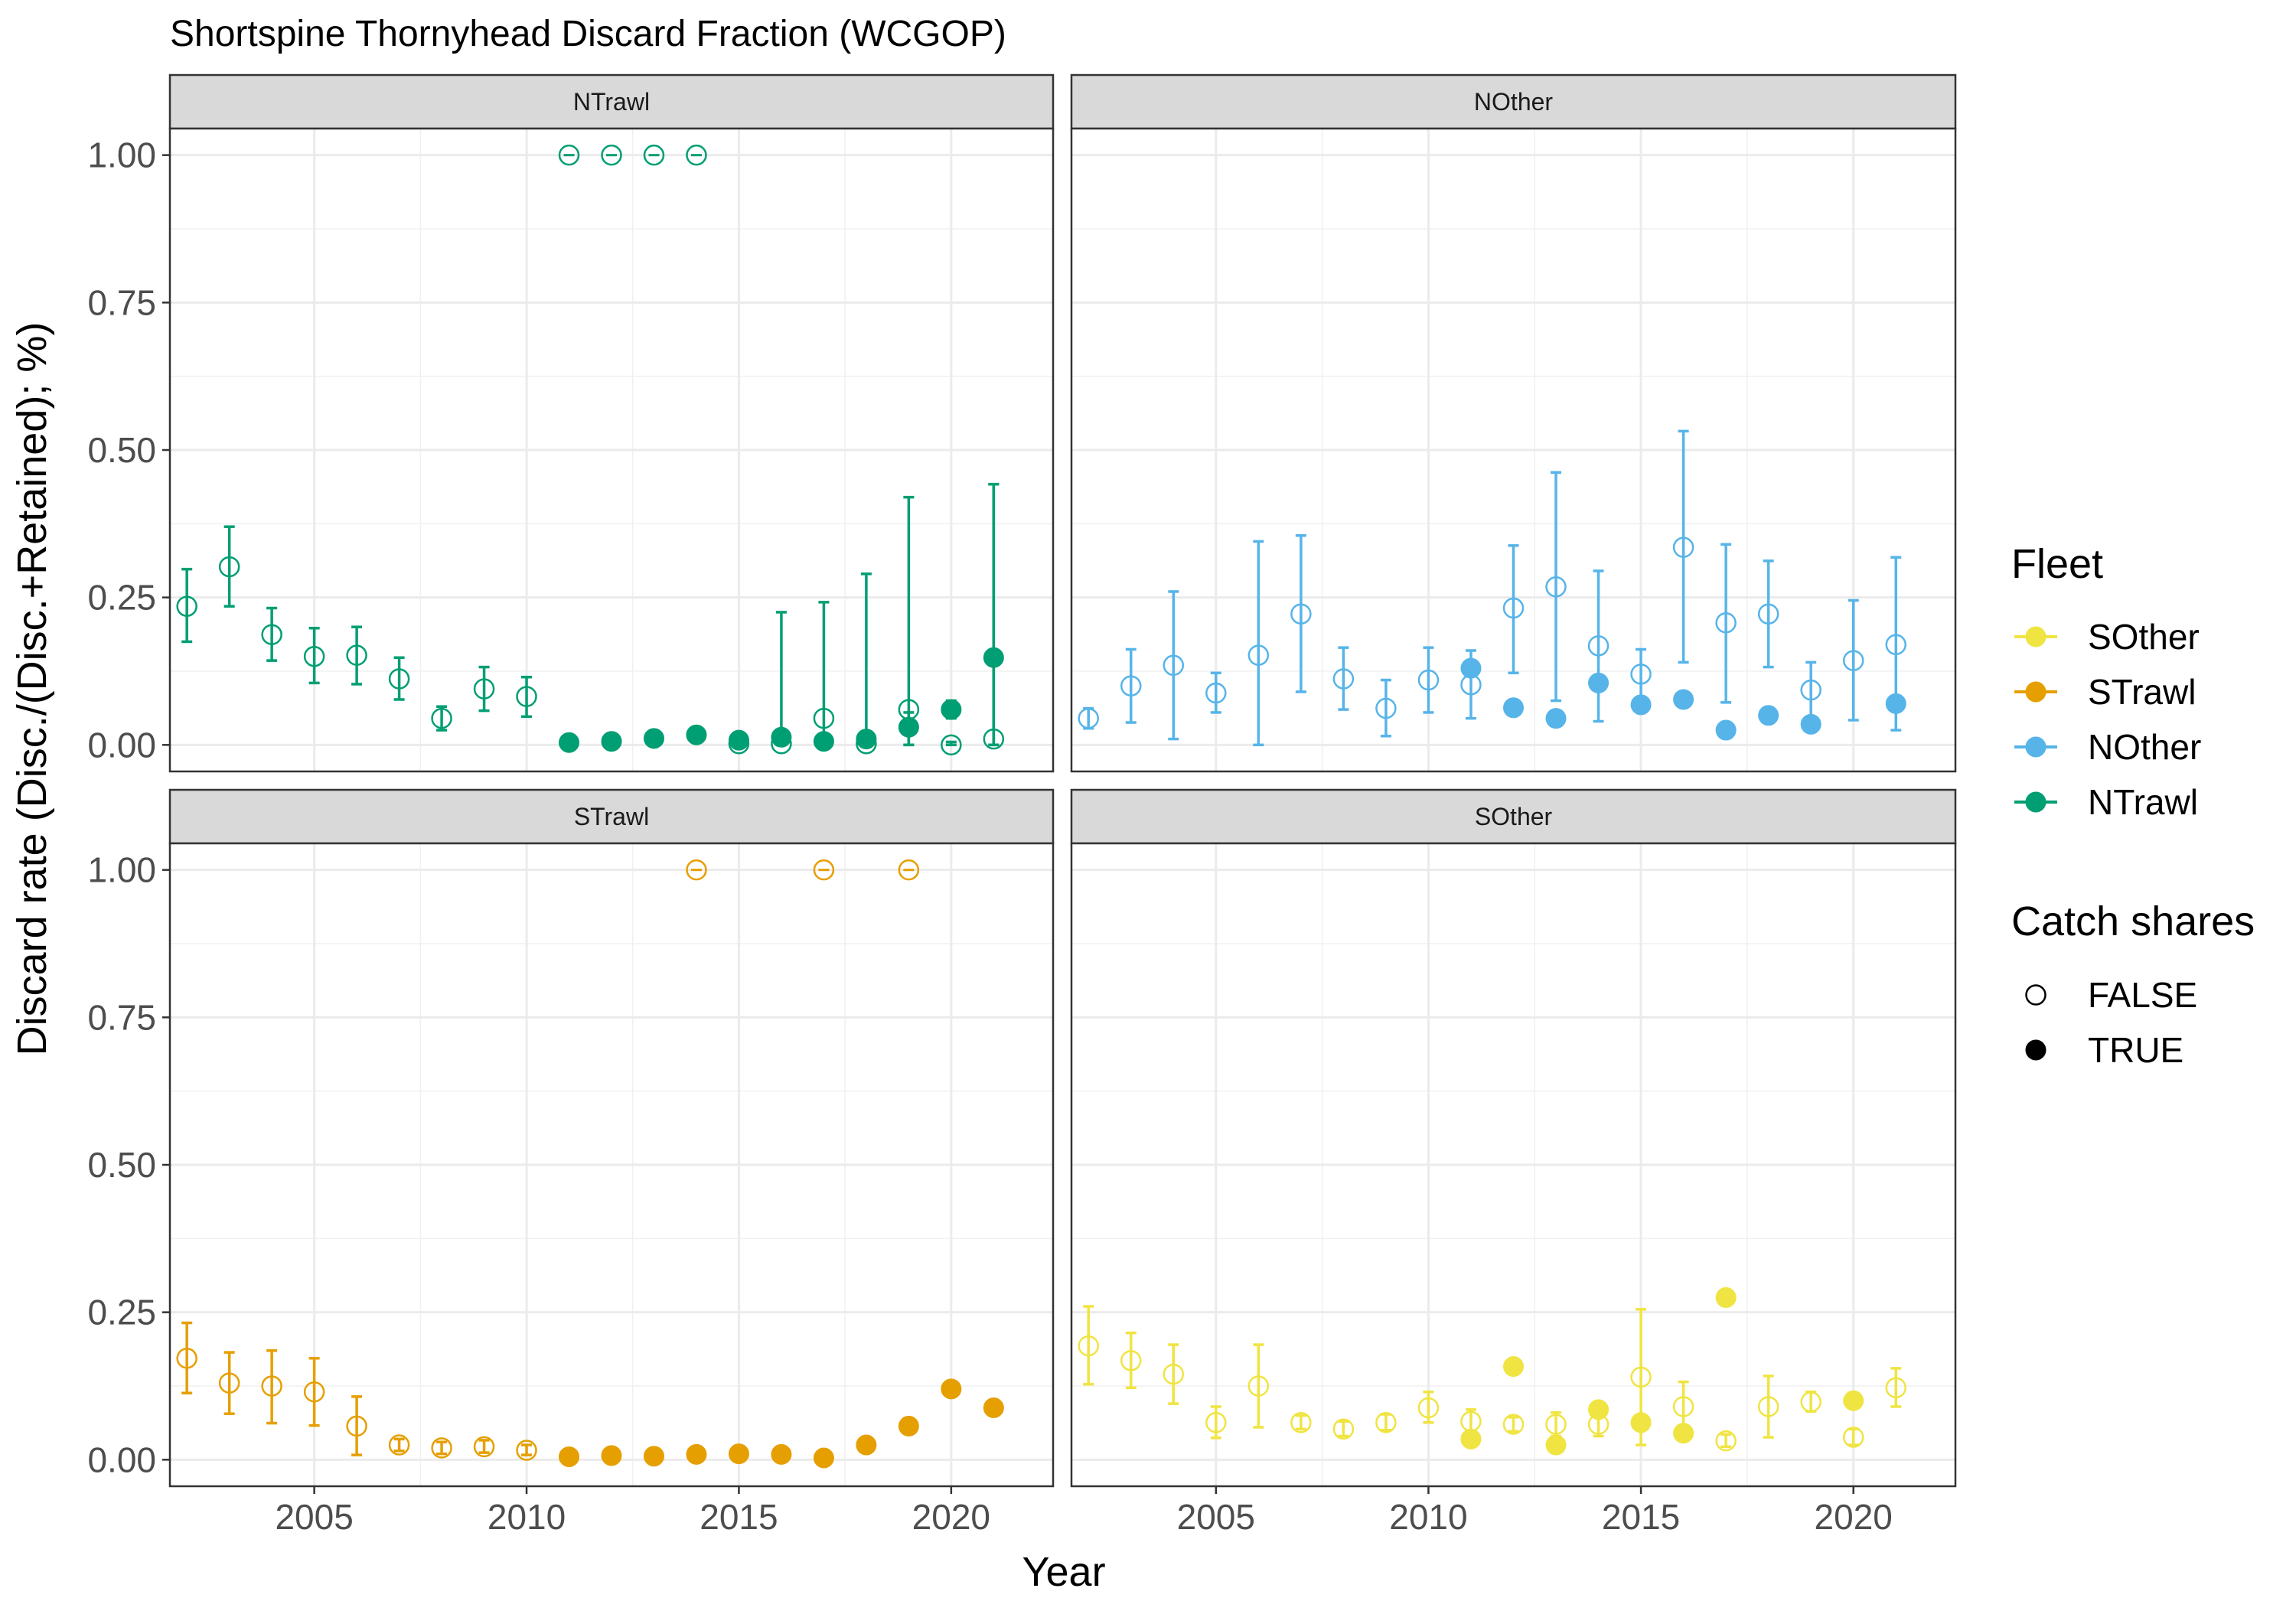  What do you see at coordinates (1513, 102) in the screenshot?
I see `facet-strip-label: NOther` at bounding box center [1513, 102].